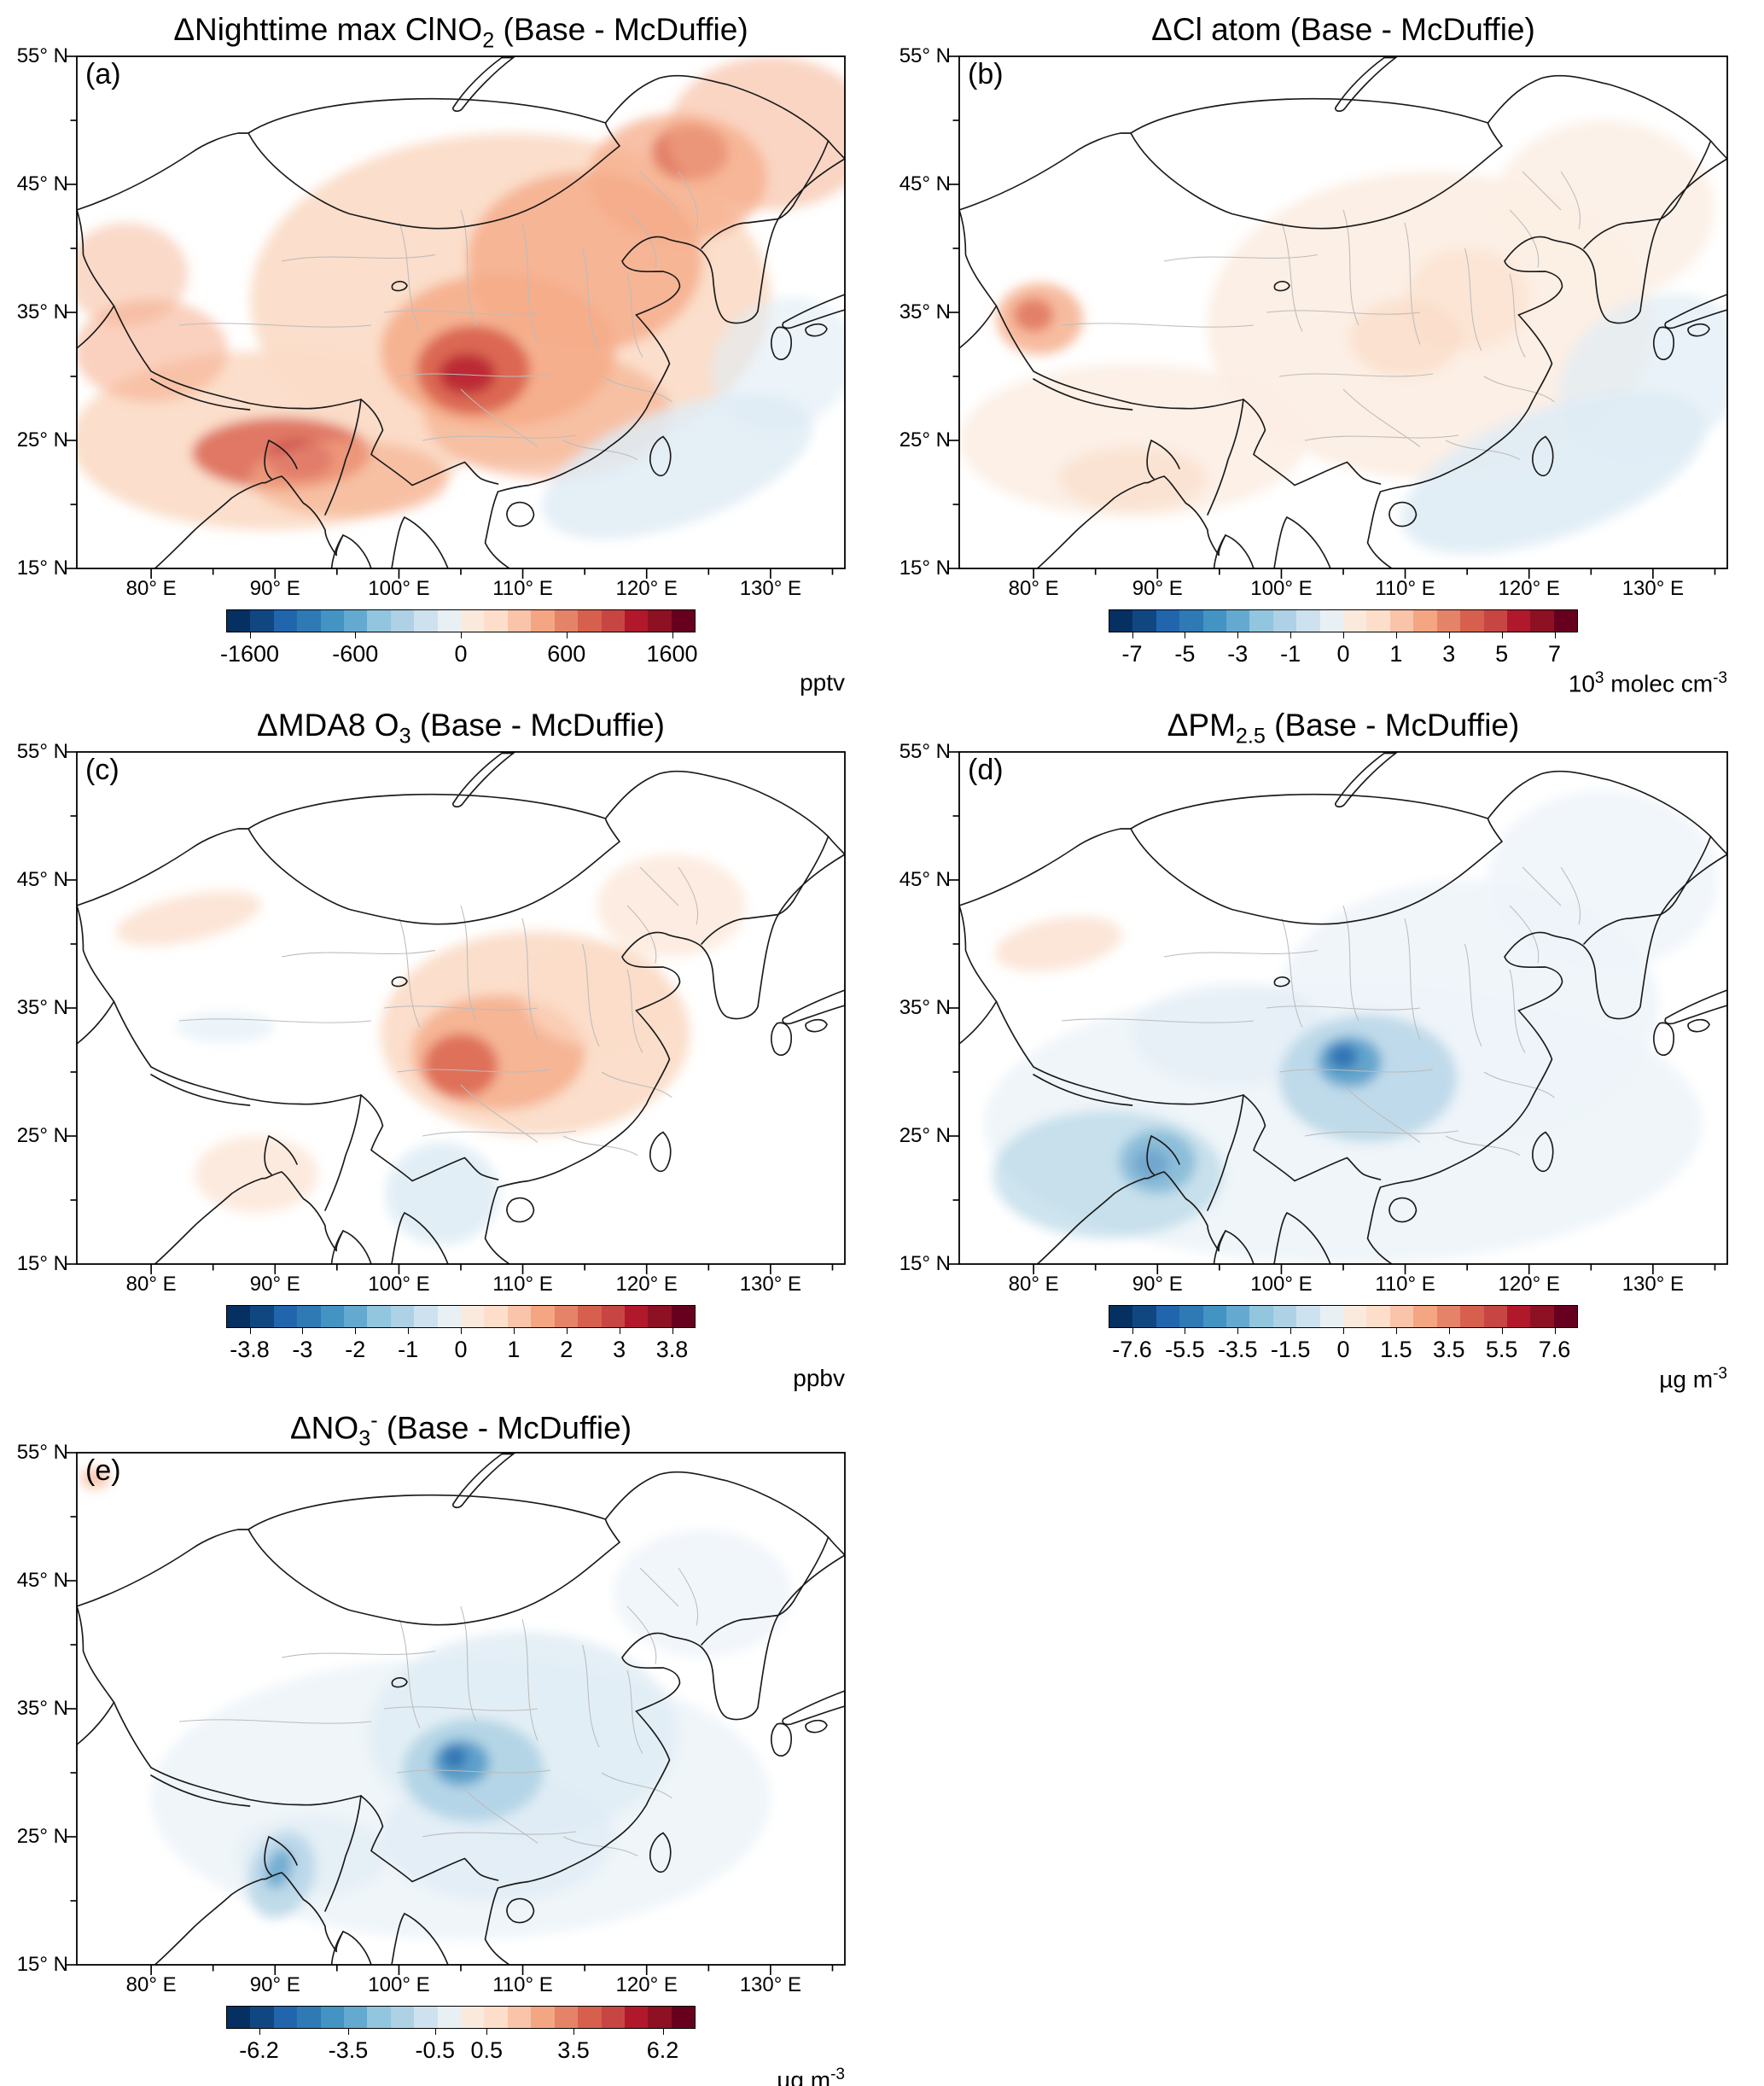 This screenshot has height=2086, width=1764. What do you see at coordinates (1185, 654) in the screenshot?
I see `colorbar-tick-label: -5` at bounding box center [1185, 654].